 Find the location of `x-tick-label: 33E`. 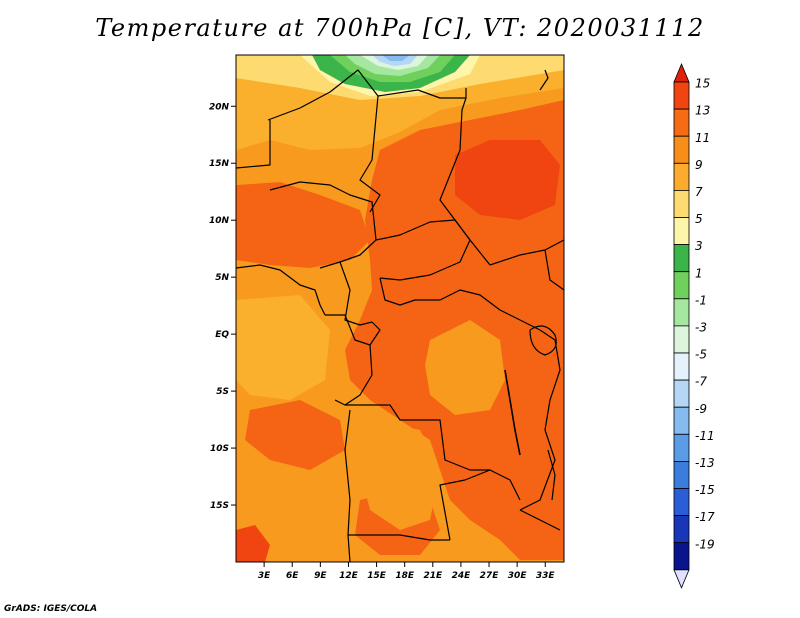

x-tick-label: 33E is located at coordinates (546, 576).